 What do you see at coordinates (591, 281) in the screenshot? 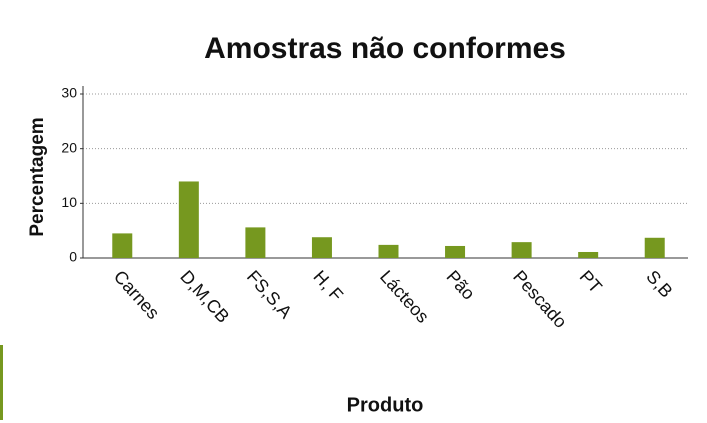
I see `x-tick-label: PT` at bounding box center [591, 281].